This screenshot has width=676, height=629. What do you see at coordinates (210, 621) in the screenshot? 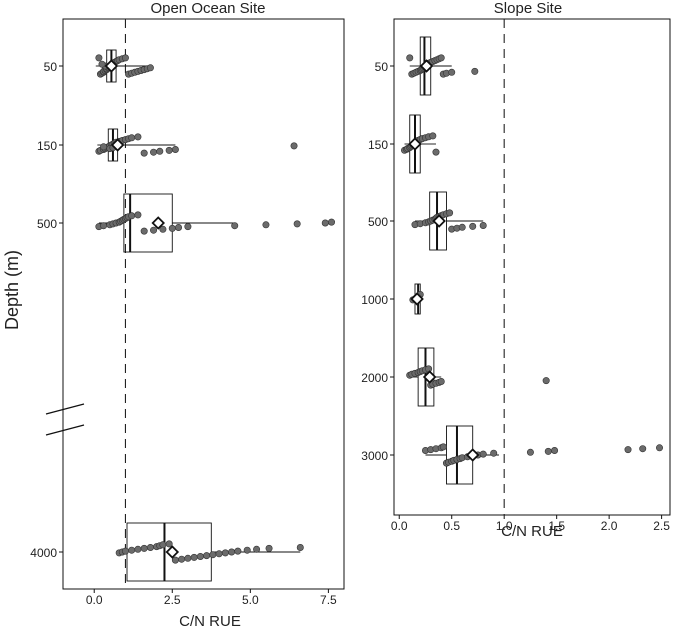
I see `open-ocean-xlabel: C/N RUE` at bounding box center [210, 621].